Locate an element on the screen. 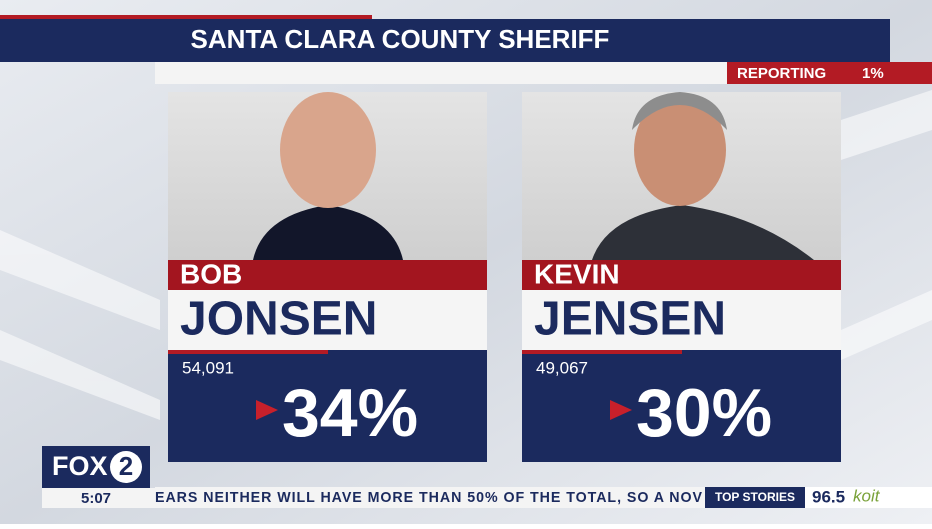  reporting-box is located at coordinates (829, 73).